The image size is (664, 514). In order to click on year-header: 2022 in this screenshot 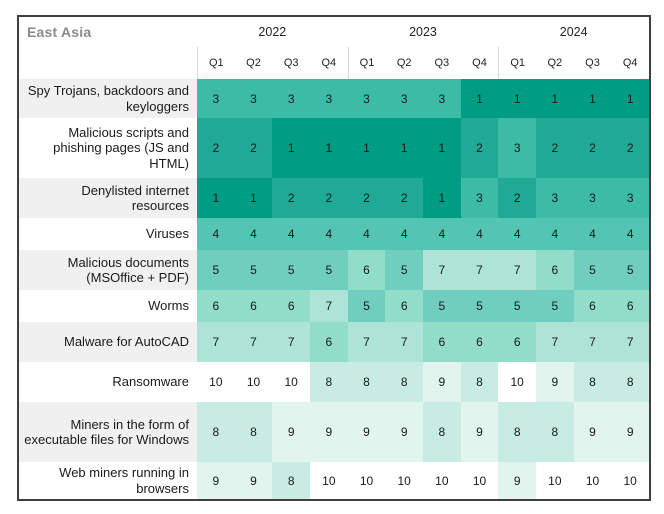, I will do `click(272, 32)`.